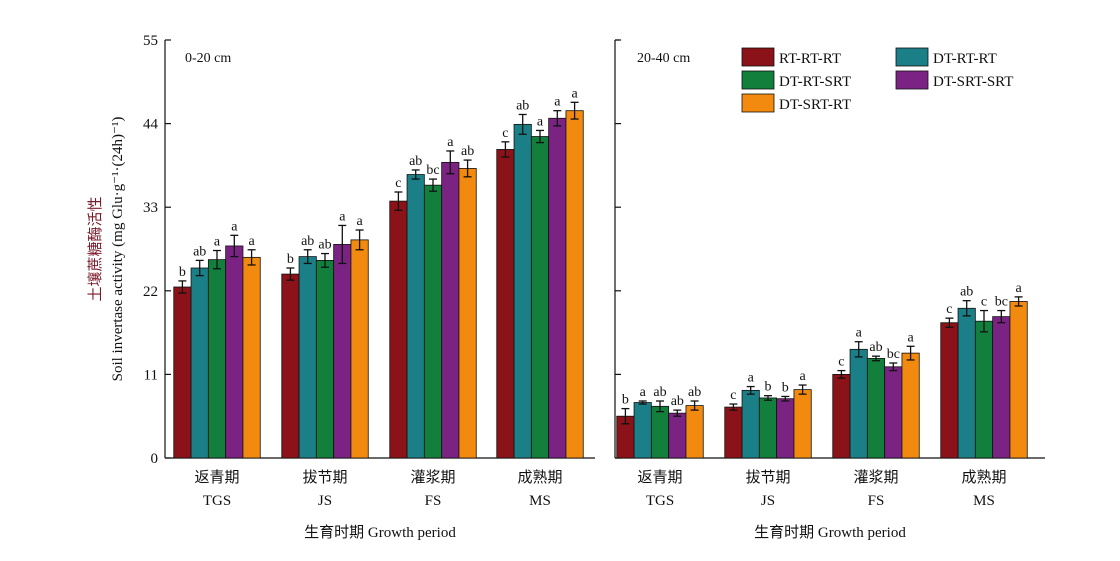  Describe the element at coordinates (973, 82) in the screenshot. I see `legend-label: DT-SRT-SRT` at that location.